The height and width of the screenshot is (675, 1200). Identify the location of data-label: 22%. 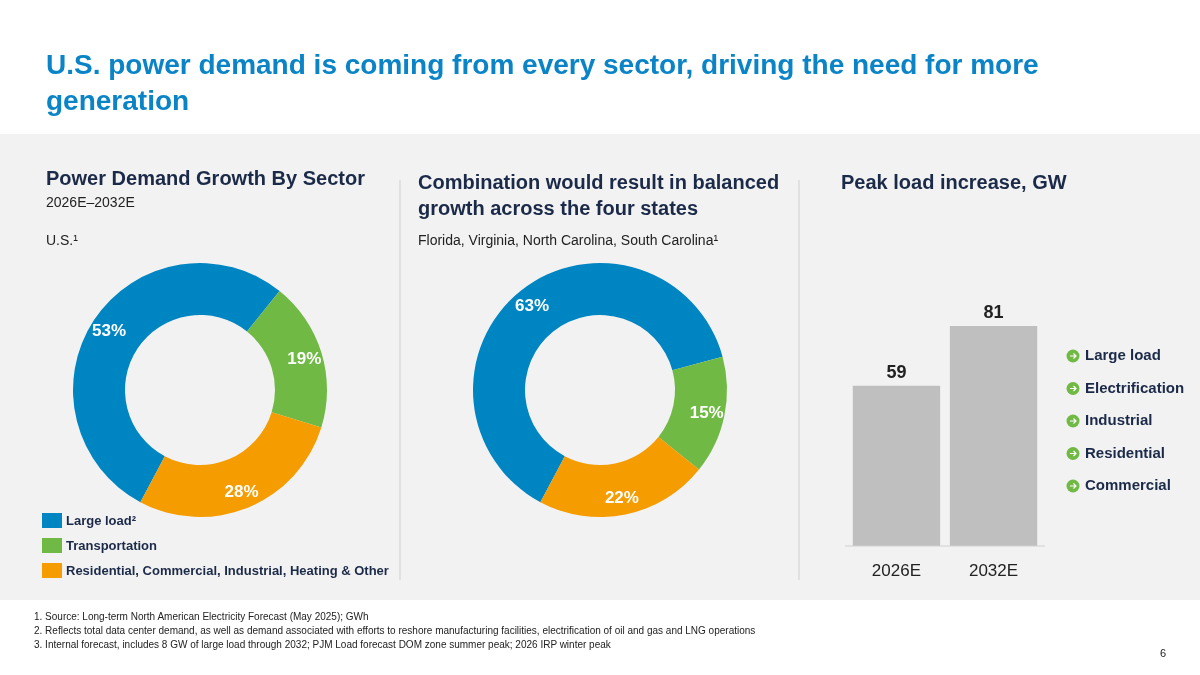
(621, 497).